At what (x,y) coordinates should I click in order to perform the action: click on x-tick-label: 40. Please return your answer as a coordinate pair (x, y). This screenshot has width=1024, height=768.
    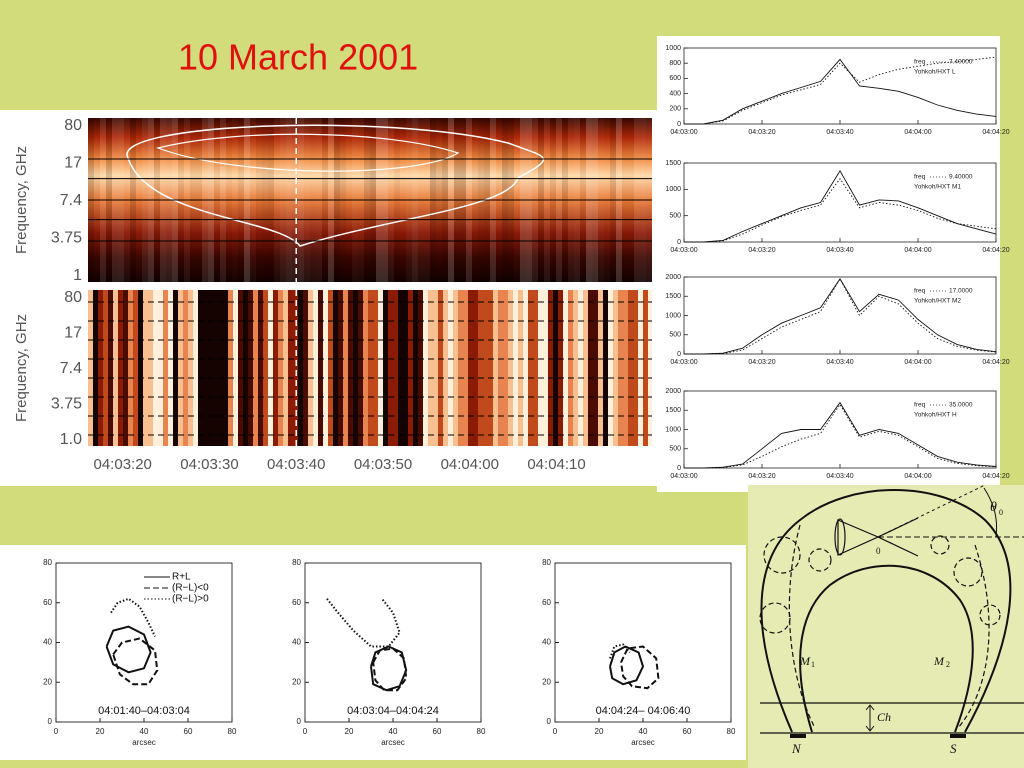
    Looking at the image, I should click on (643, 731).